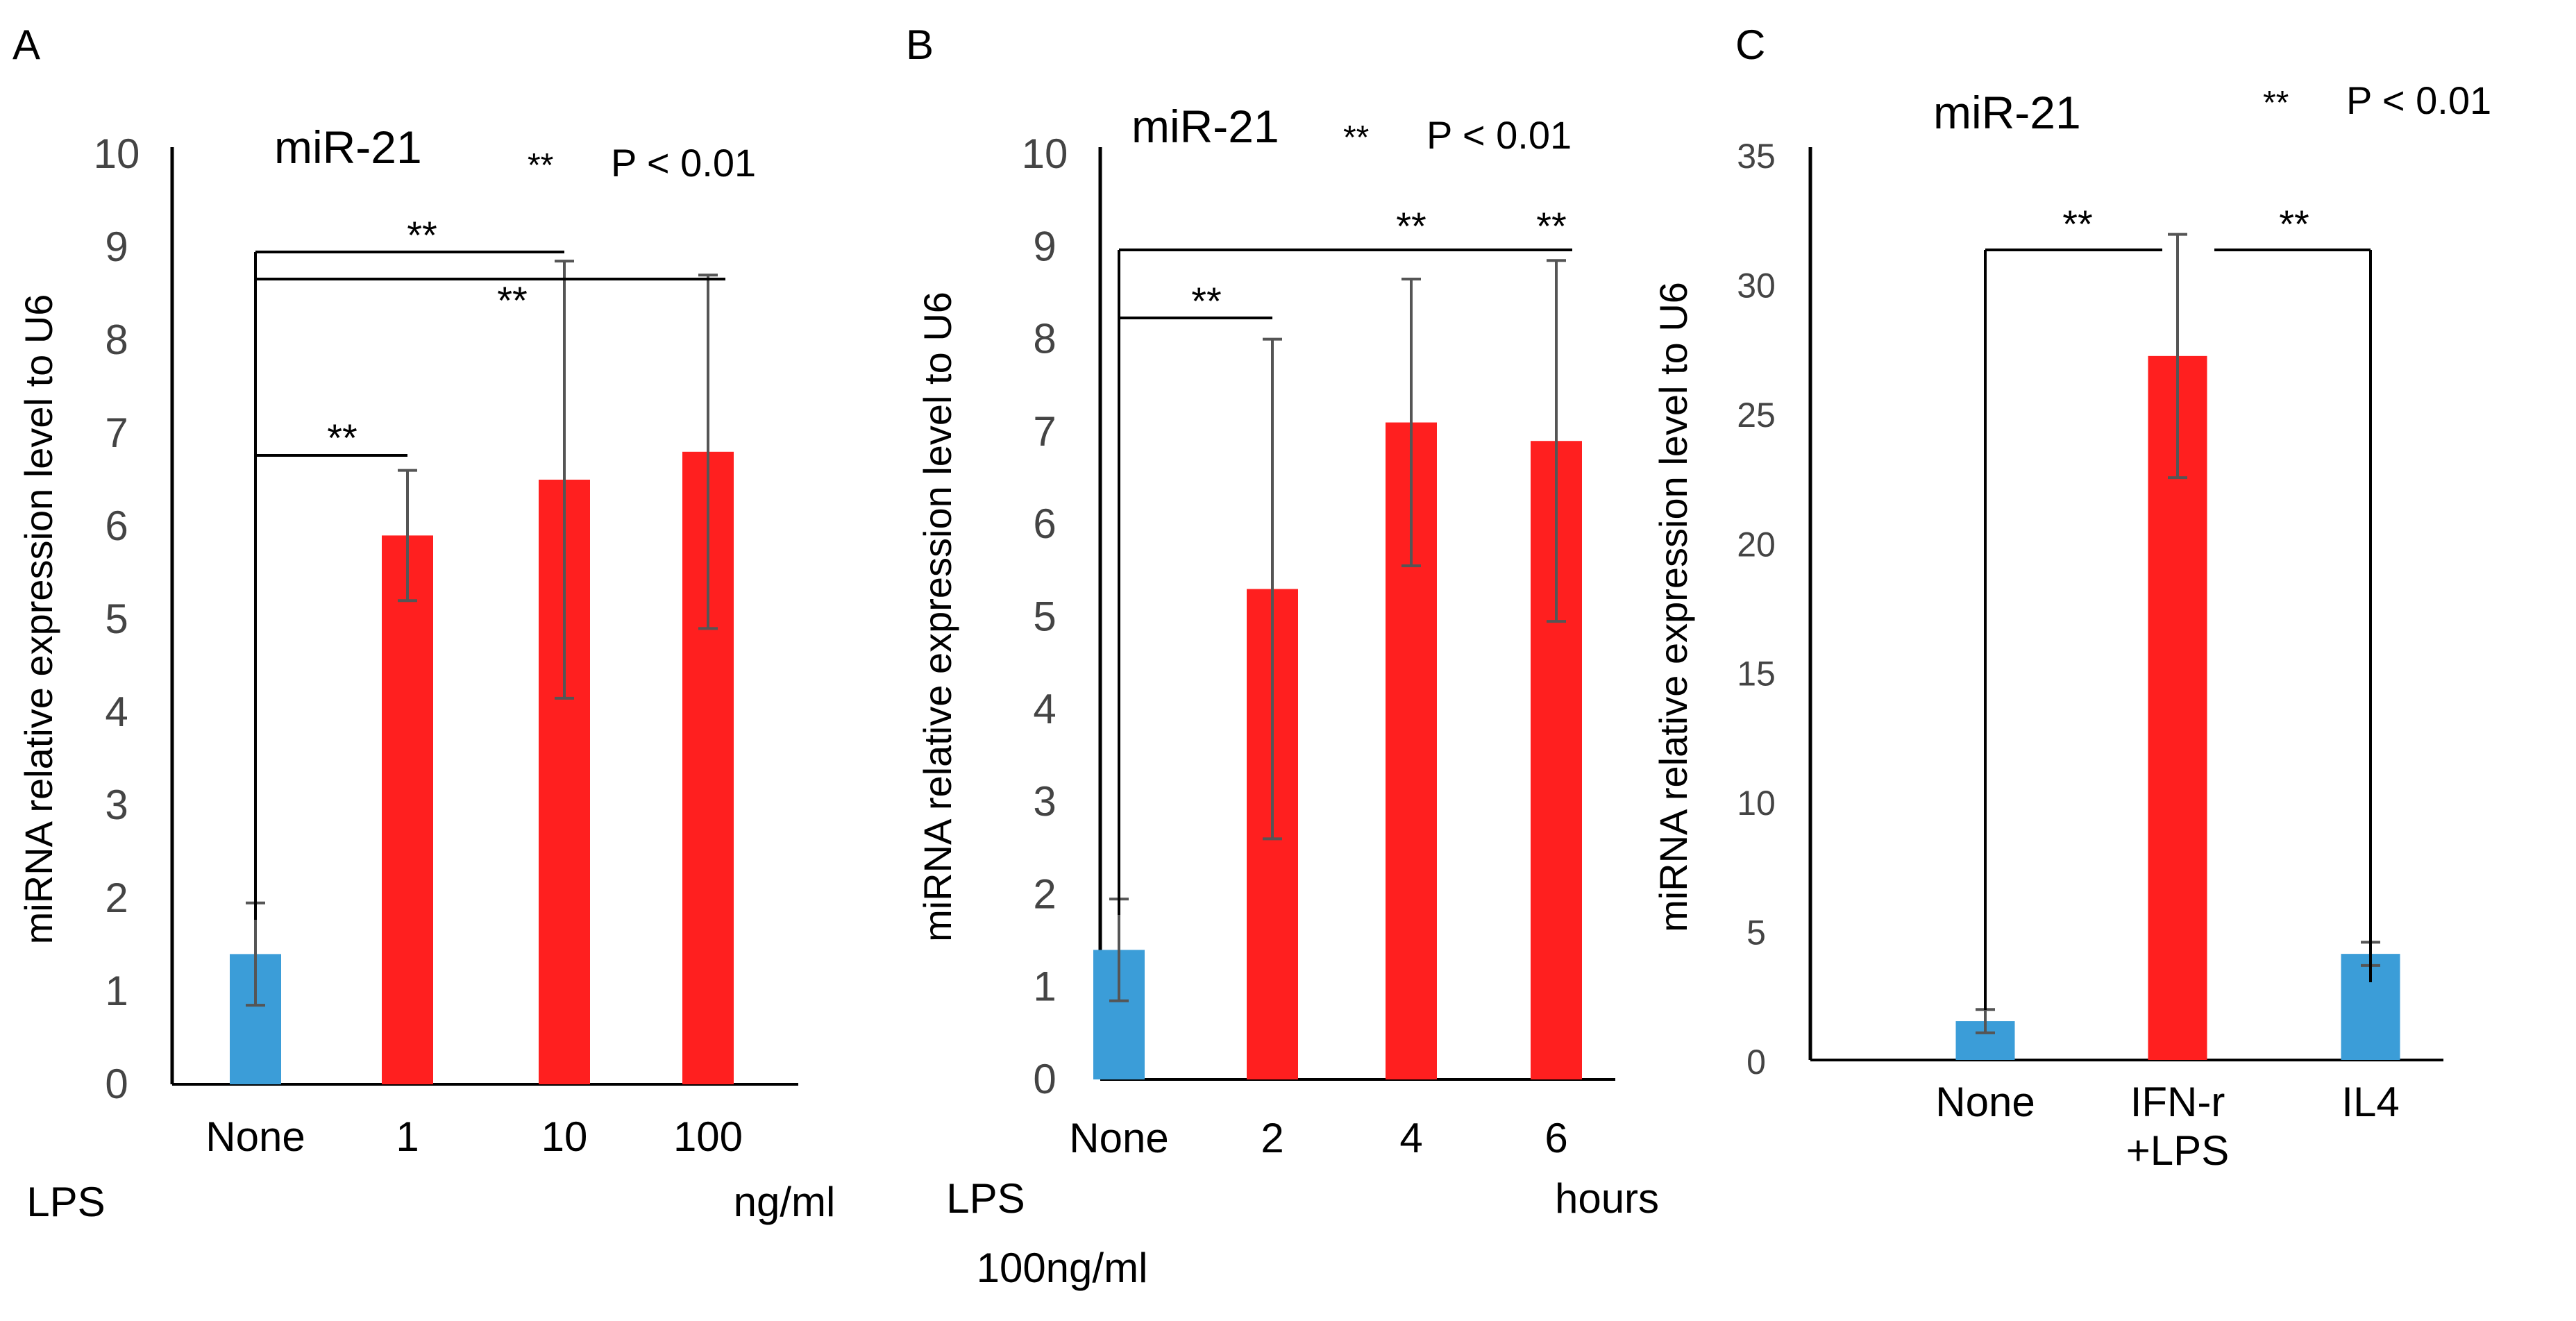  Describe the element at coordinates (2370, 1102) in the screenshot. I see `x-tick-label: IL4` at that location.